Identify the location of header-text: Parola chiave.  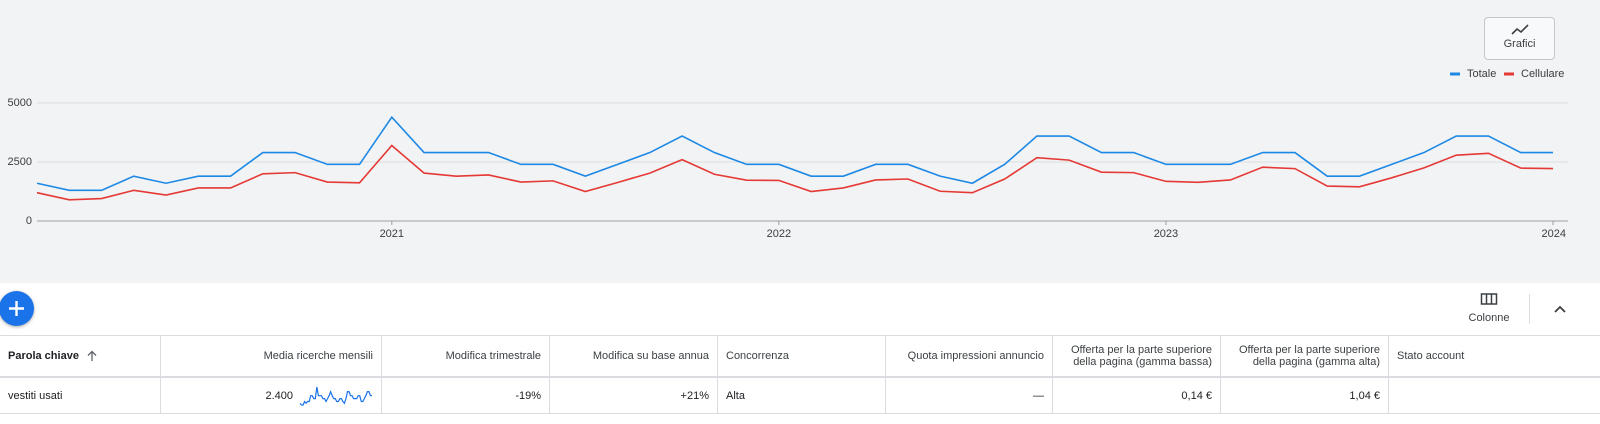
(43, 356).